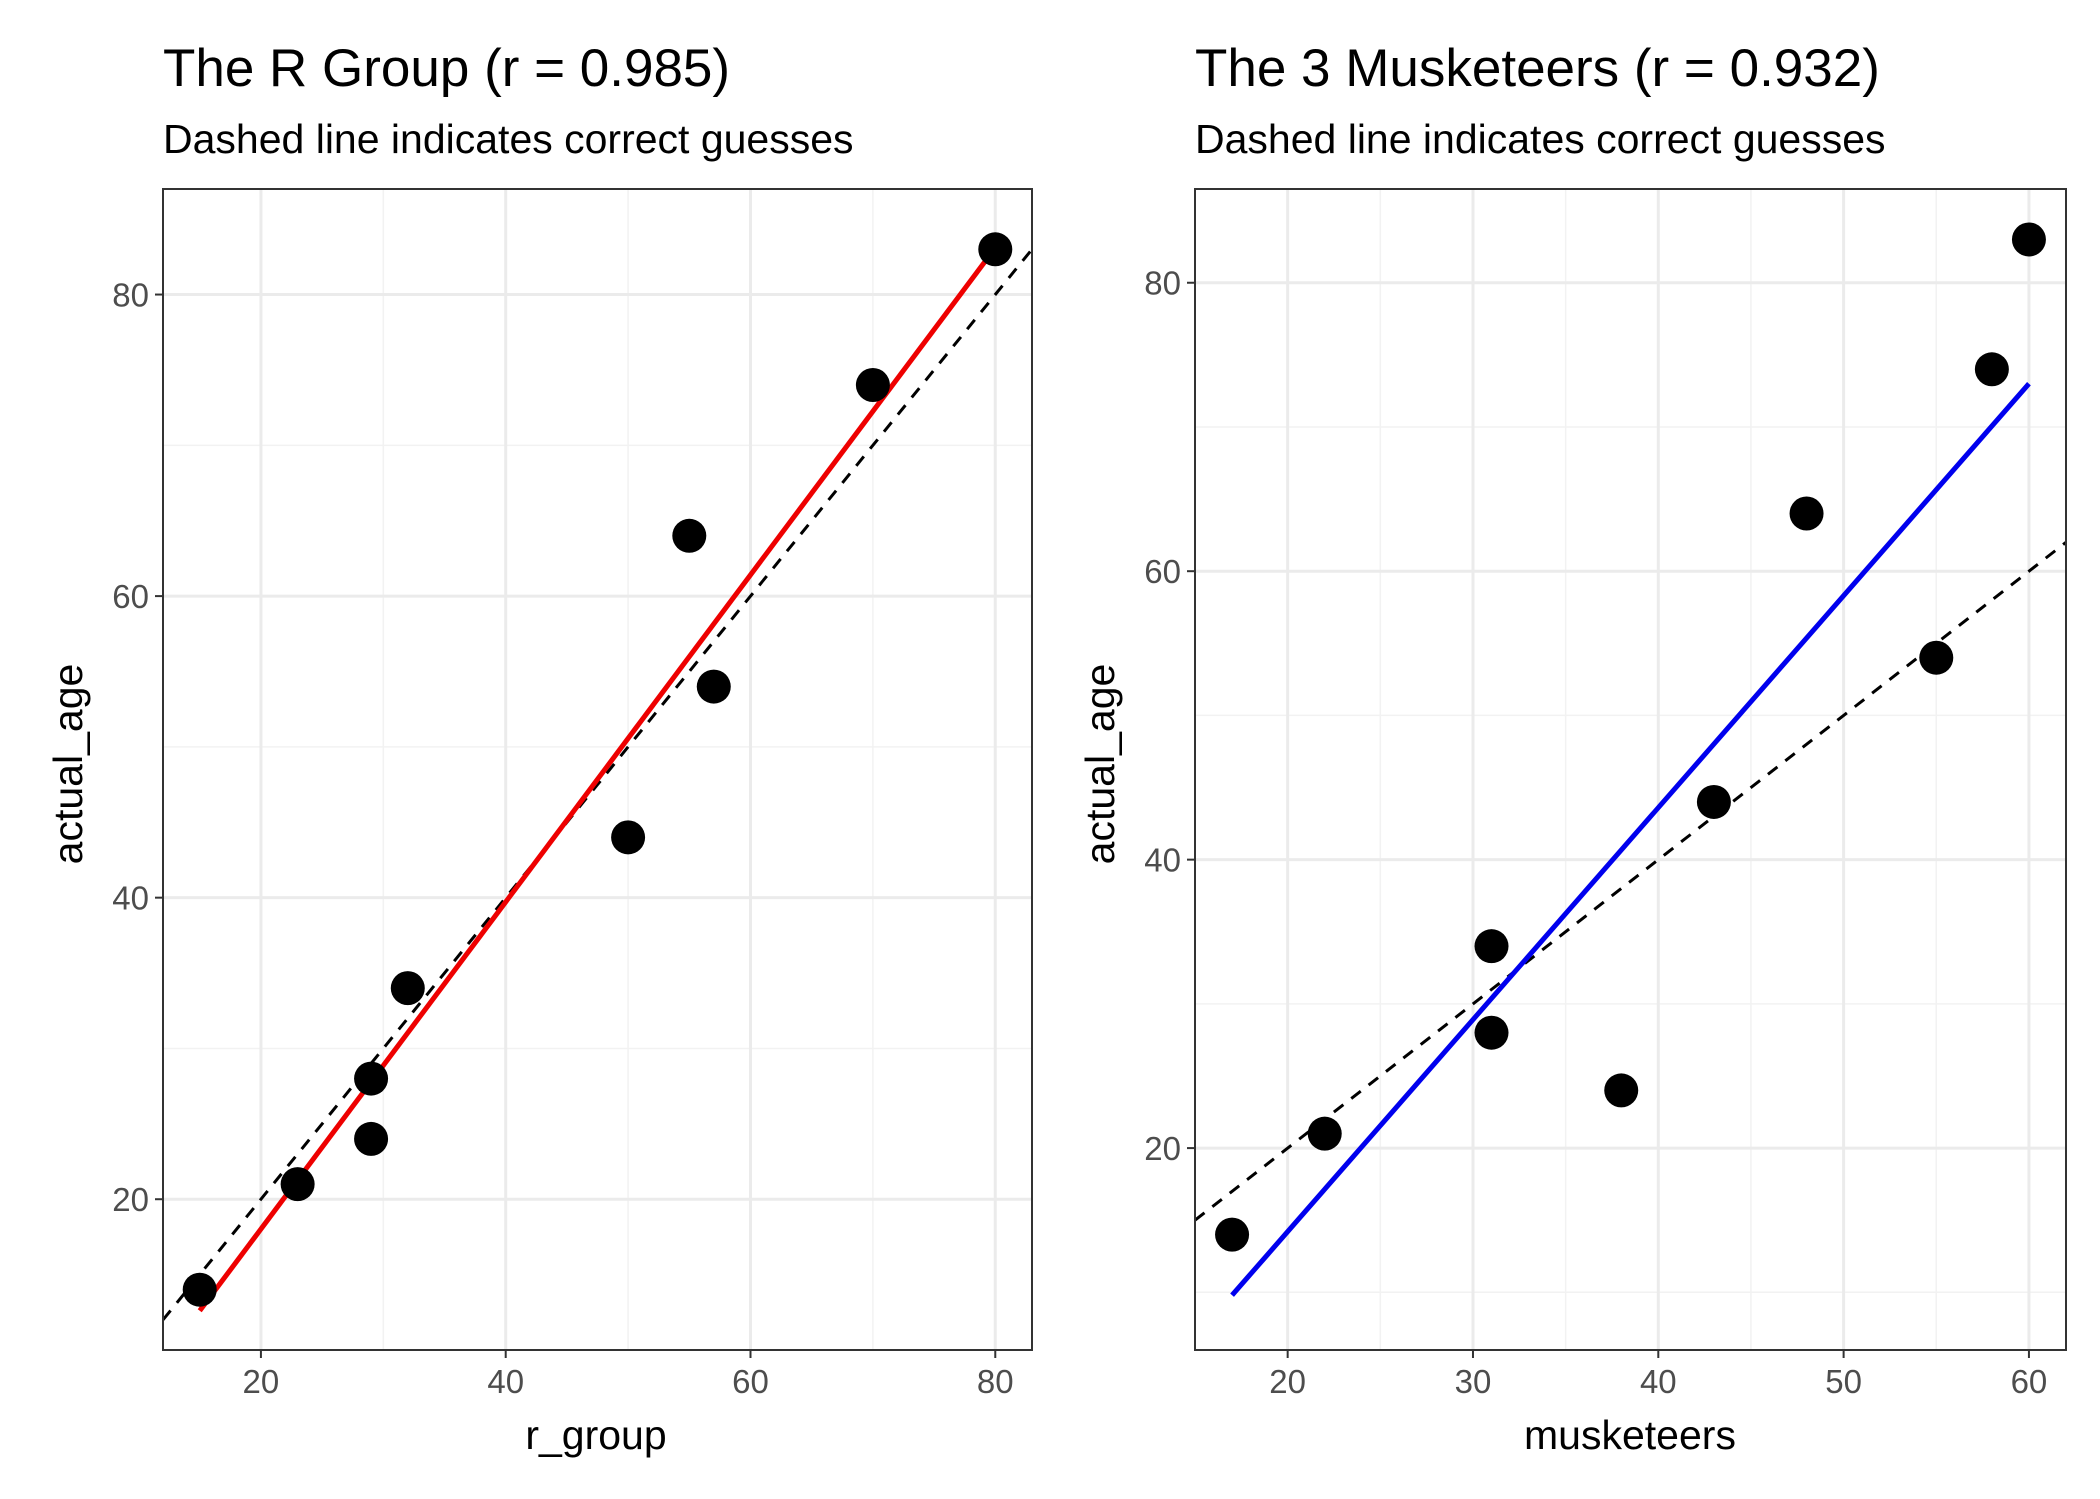 This screenshot has height=1499, width=2100. Describe the element at coordinates (1843, 1381) in the screenshot. I see `x-tick-label: 50` at that location.